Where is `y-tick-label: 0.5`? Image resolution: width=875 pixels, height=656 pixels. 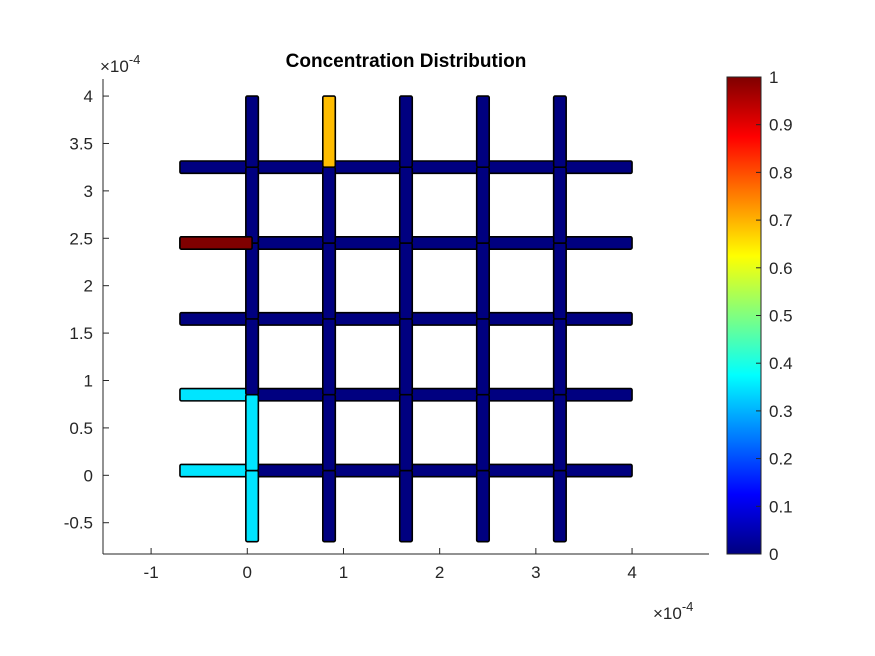 y-tick-label: 0.5 is located at coordinates (81, 428).